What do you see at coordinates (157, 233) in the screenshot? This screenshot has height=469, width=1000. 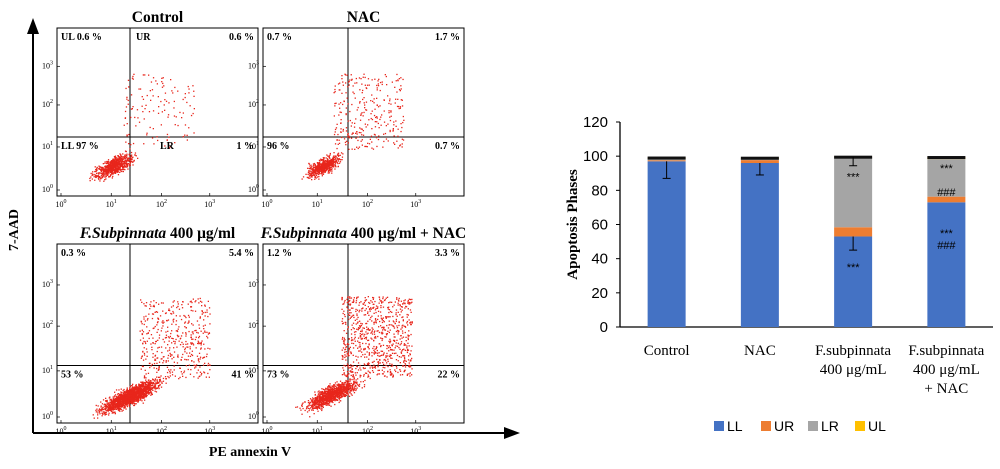 I see `flow-panel-title: F.Subpinnata 400 μg/ml` at bounding box center [157, 233].